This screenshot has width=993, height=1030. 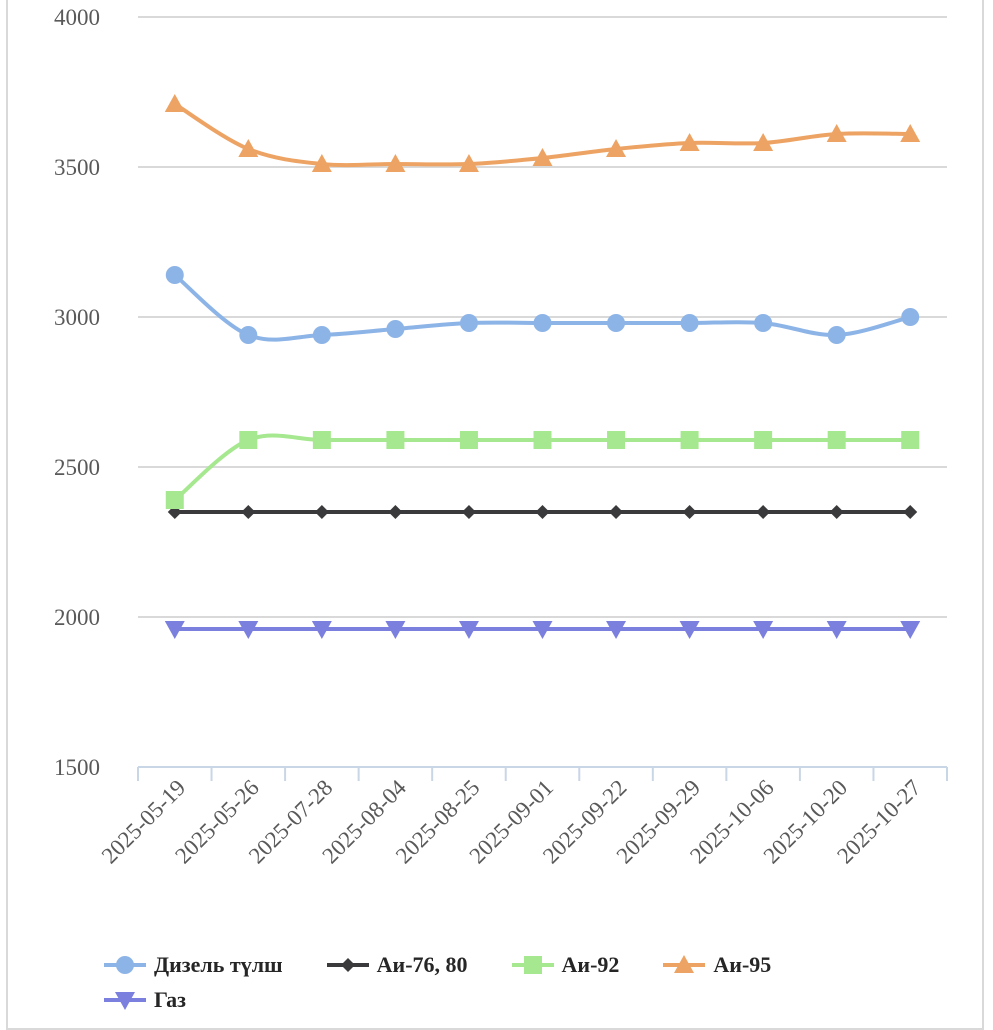 What do you see at coordinates (77, 17) in the screenshot?
I see `y-tick-label: 4000` at bounding box center [77, 17].